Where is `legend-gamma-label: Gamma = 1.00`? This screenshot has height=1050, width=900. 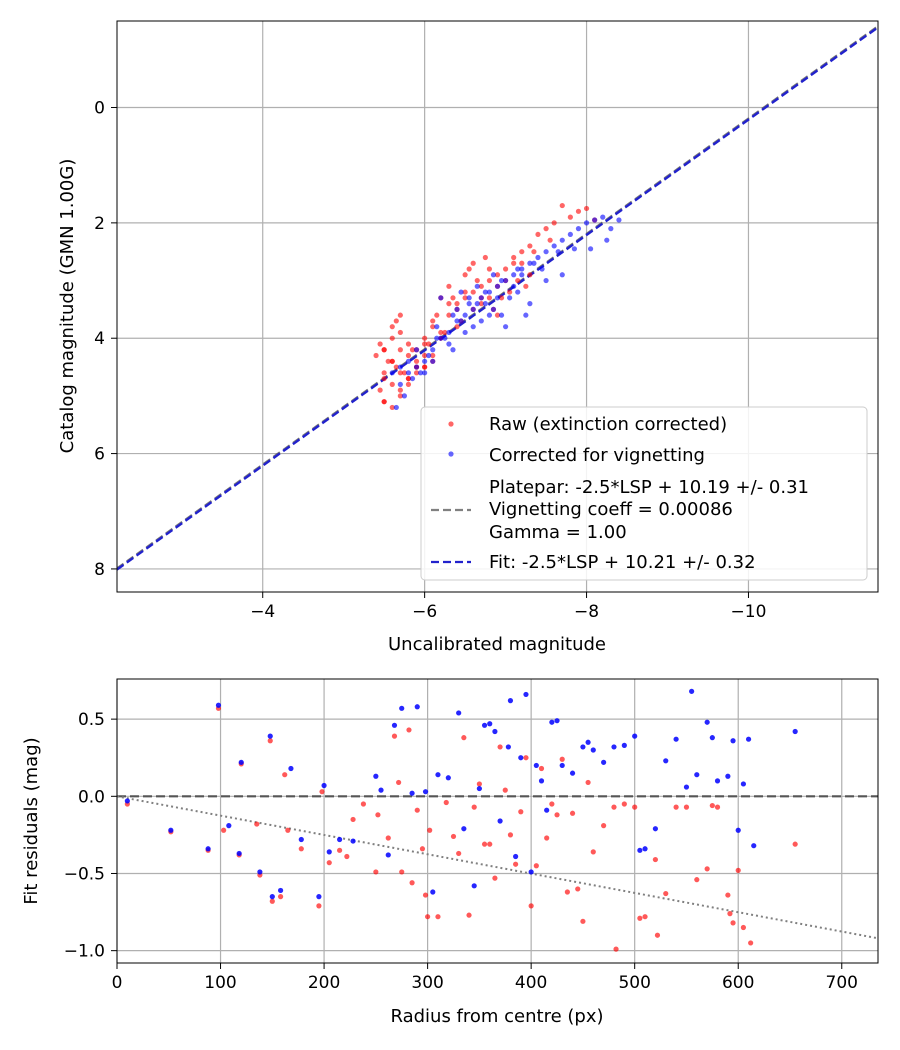
legend-gamma-label: Gamma = 1.00 is located at coordinates (558, 532).